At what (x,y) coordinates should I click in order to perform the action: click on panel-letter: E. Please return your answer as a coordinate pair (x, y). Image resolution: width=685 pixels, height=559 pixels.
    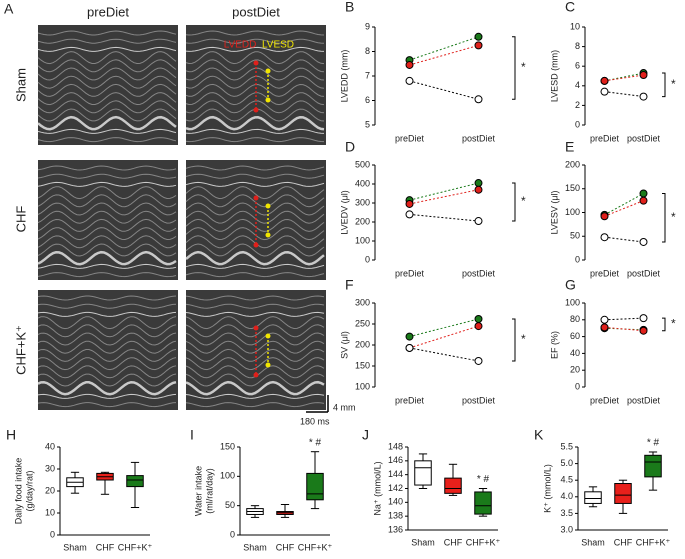
    Looking at the image, I should click on (569, 147).